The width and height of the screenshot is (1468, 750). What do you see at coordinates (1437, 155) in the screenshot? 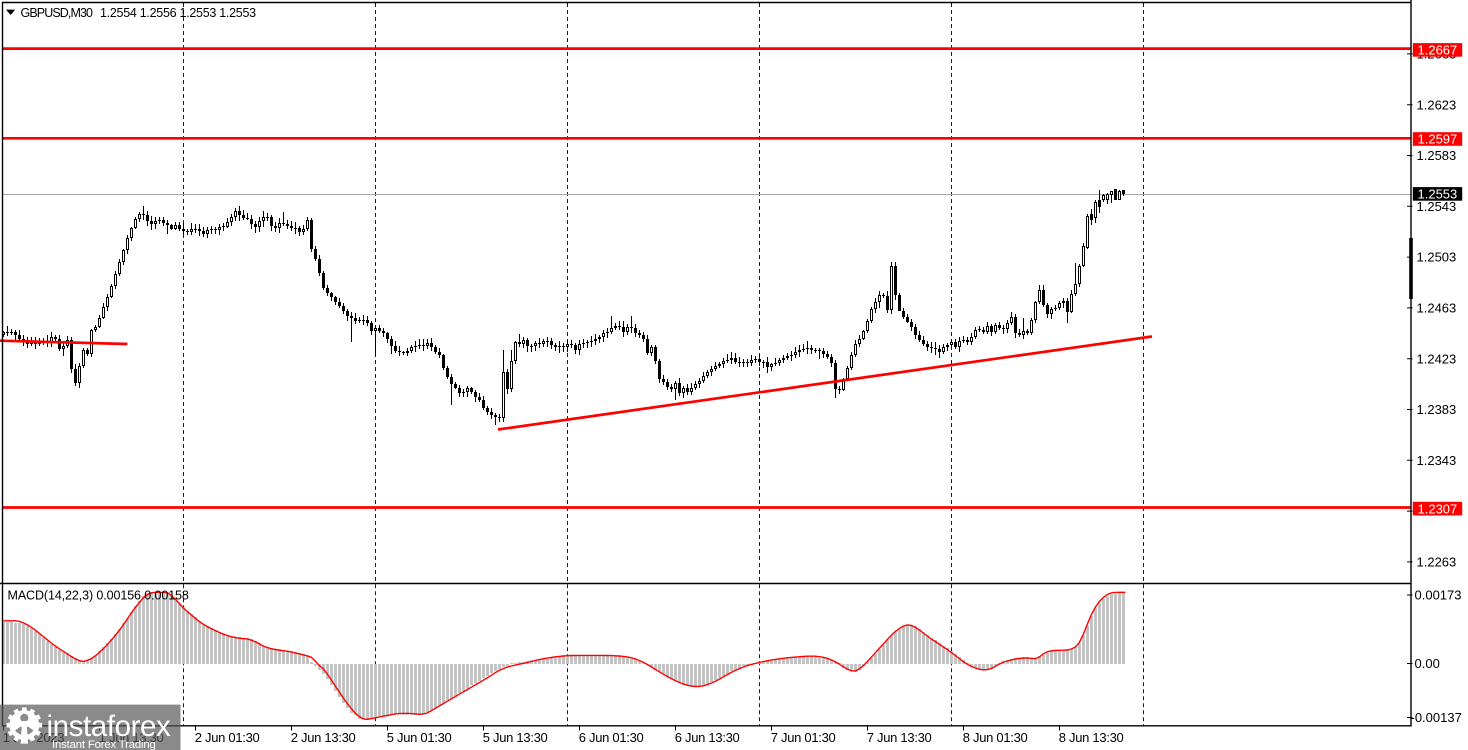
I see `svg-text: 1.2583` at bounding box center [1437, 155].